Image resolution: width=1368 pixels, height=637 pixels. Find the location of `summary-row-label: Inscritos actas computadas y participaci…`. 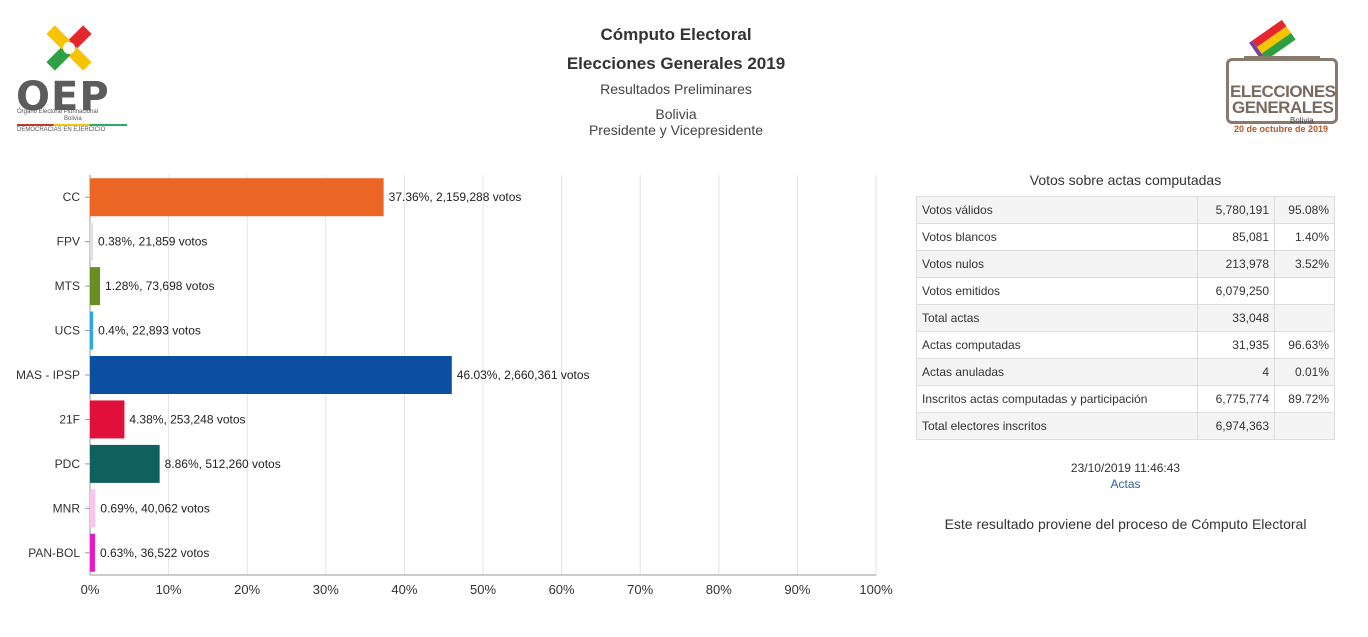

summary-row-label: Inscritos actas computadas y participaci… is located at coordinates (1057, 399).